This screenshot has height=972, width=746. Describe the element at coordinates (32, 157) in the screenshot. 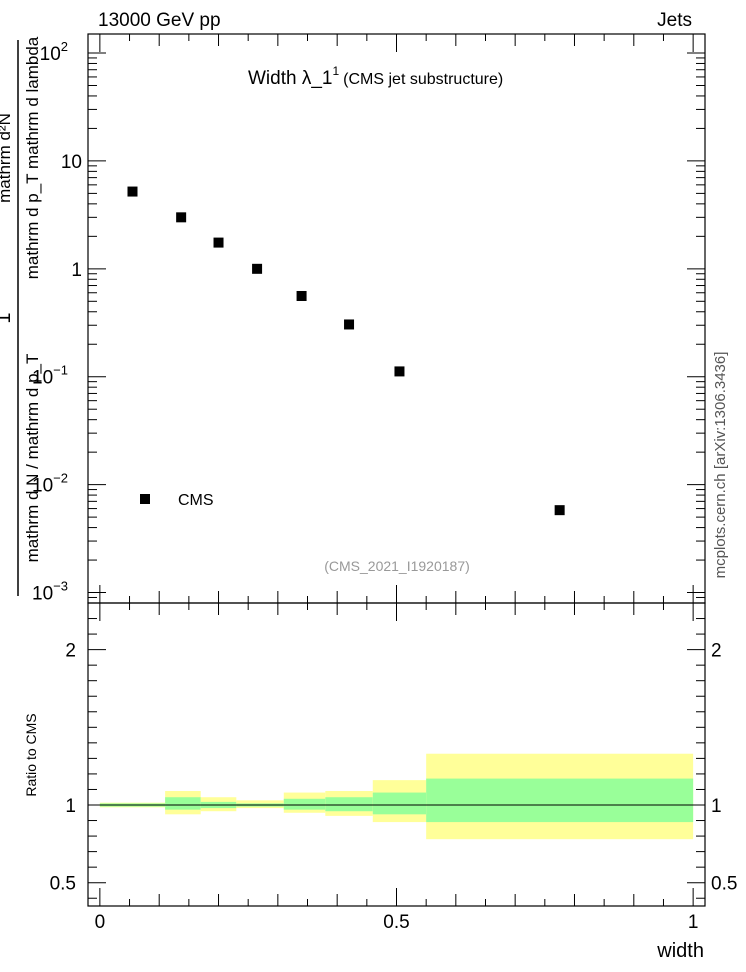

I see `y-axis-label-right-denominator: mathrm d p_T mathrm d lambda` at that location.